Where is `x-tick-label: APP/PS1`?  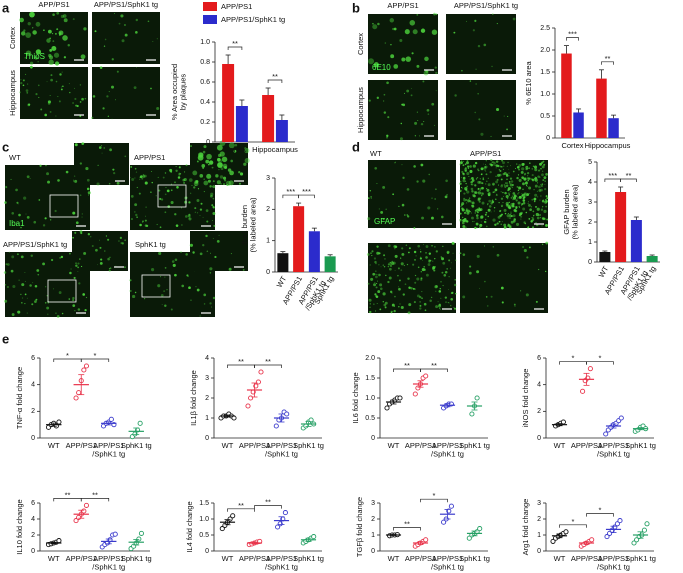 x-tick-label: APP/PS1 is located at coordinates (420, 558).